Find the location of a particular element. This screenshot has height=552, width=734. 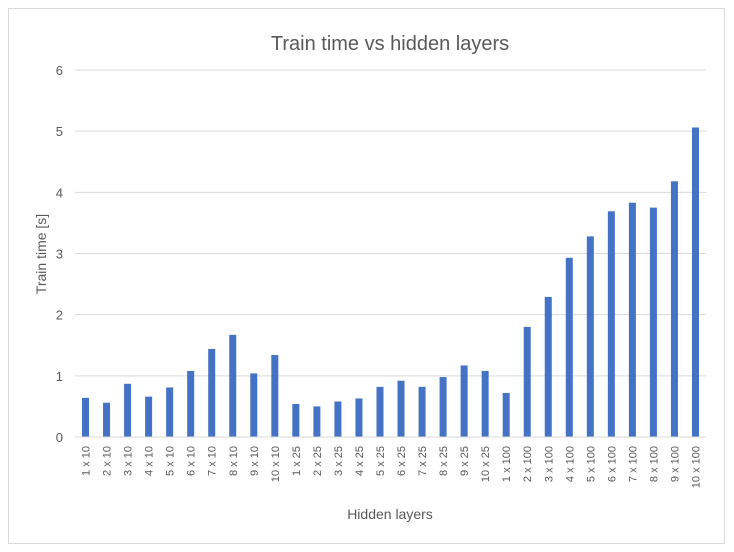

y-tick-label: 3 is located at coordinates (59, 254).